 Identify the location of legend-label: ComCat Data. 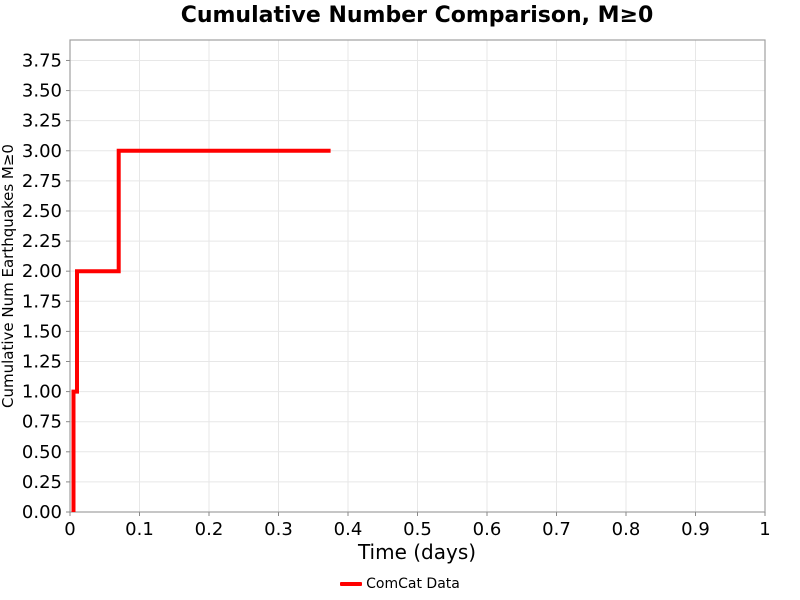
(413, 584).